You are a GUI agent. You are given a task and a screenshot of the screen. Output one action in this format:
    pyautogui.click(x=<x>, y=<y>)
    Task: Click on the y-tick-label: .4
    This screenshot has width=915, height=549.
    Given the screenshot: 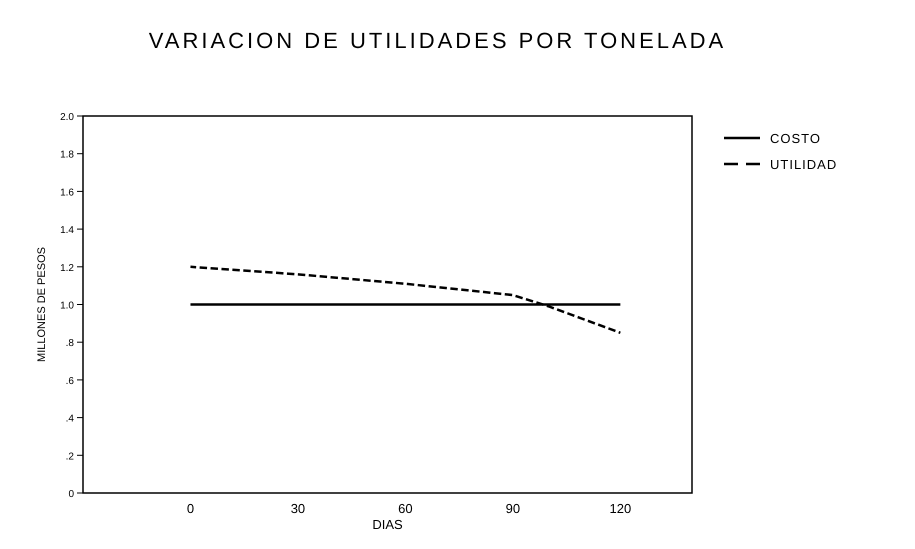 What is the action you would take?
    pyautogui.click(x=70, y=419)
    